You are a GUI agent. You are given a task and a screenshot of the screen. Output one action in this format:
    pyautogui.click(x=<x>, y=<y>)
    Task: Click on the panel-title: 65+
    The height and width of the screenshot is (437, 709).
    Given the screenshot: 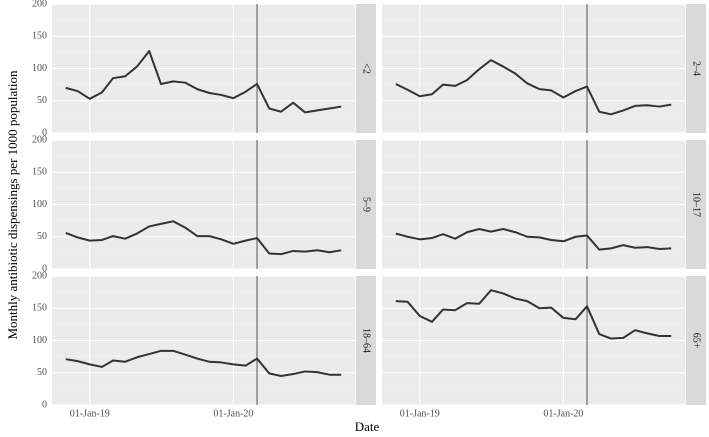 What is the action you would take?
    pyautogui.click(x=696, y=341)
    